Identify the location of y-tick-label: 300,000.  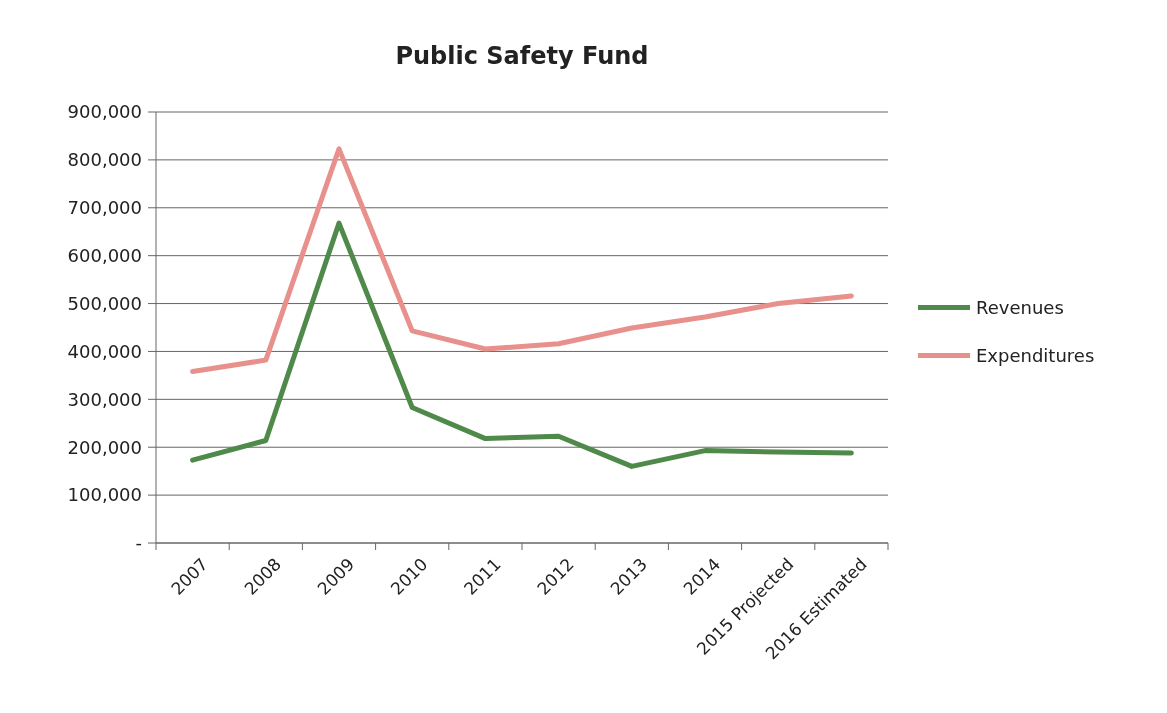
(104, 399).